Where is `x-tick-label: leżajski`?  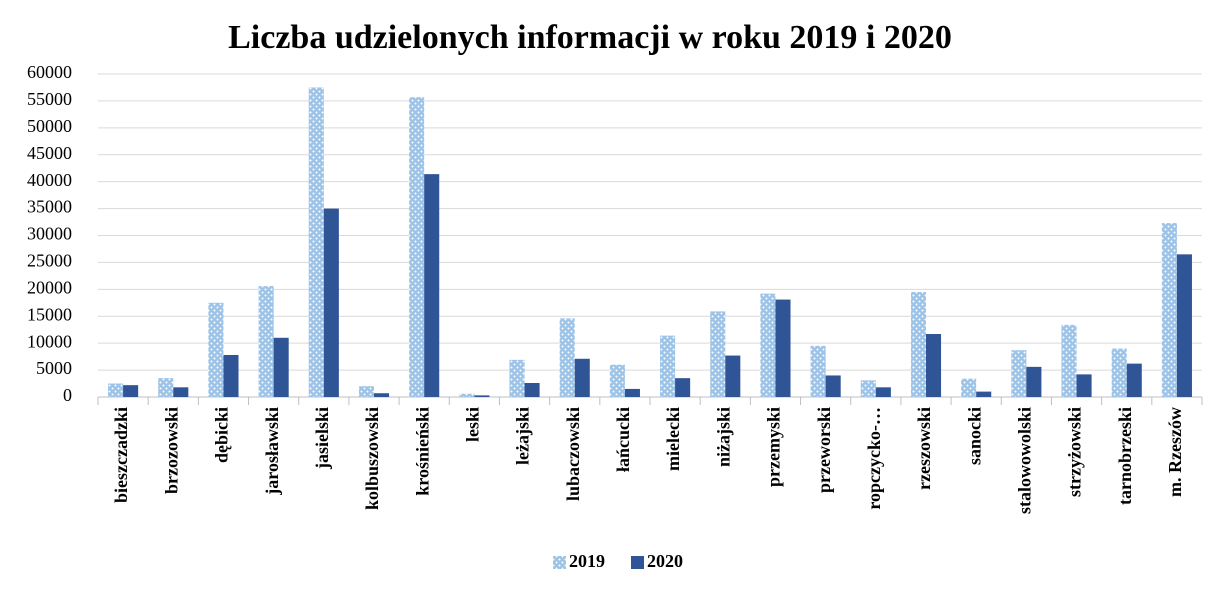 x-tick-label: leżajski is located at coordinates (523, 436).